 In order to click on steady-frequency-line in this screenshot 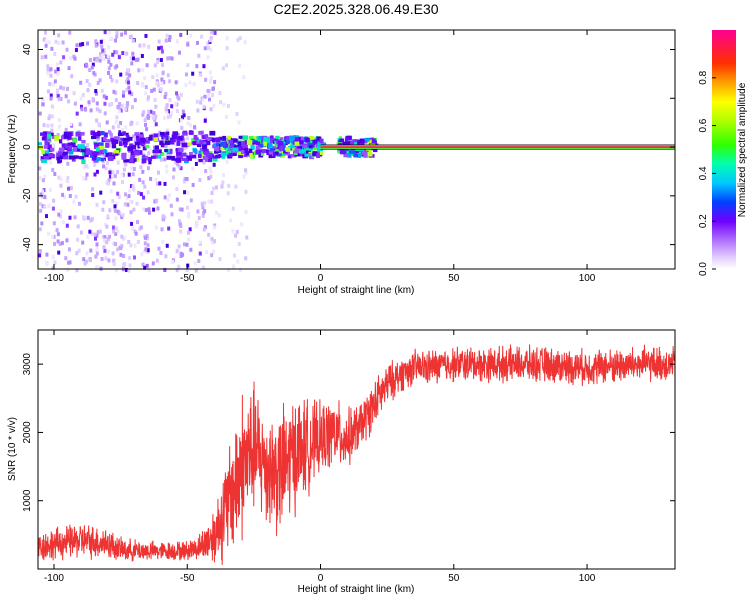, I will do `click(497, 147)`.